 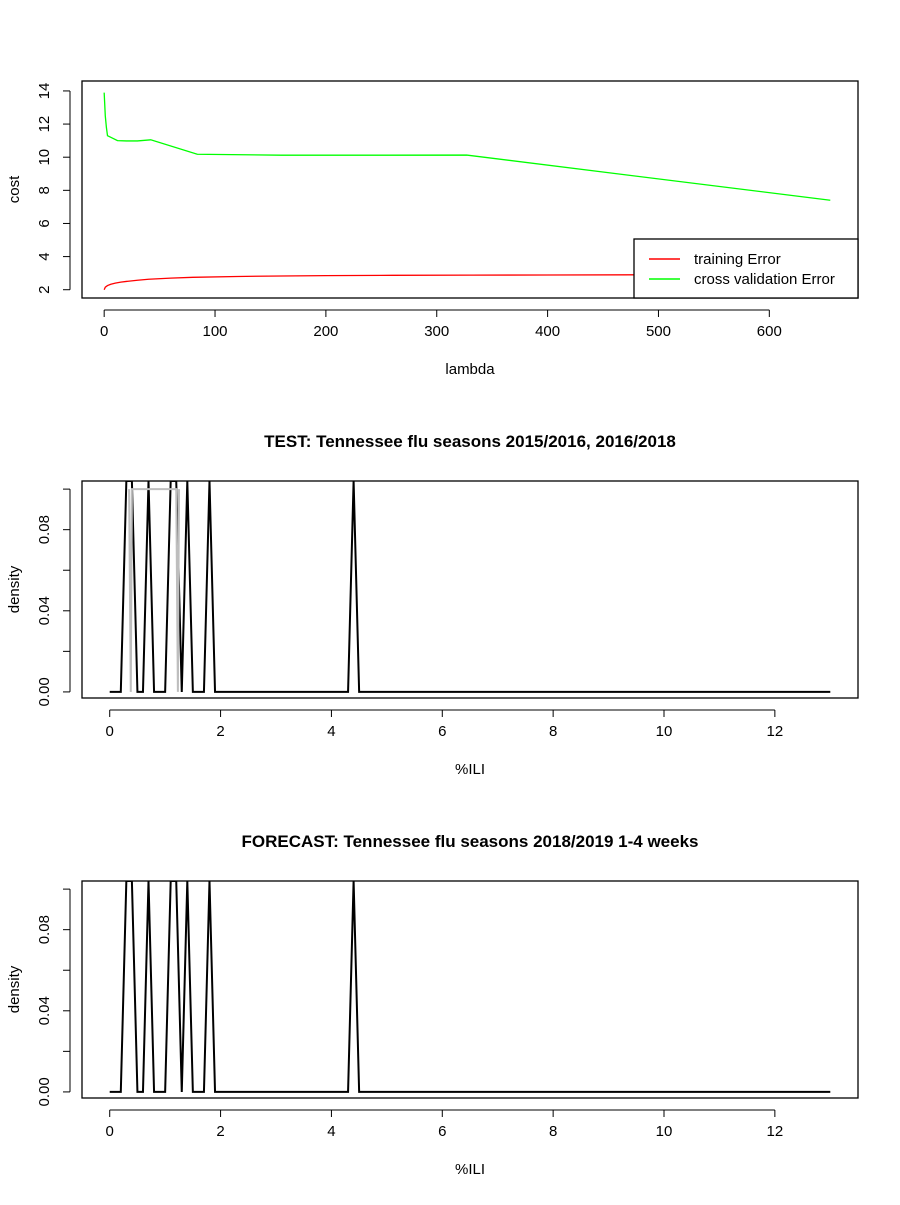 I want to click on x-tick-label: 100, so click(x=215, y=331).